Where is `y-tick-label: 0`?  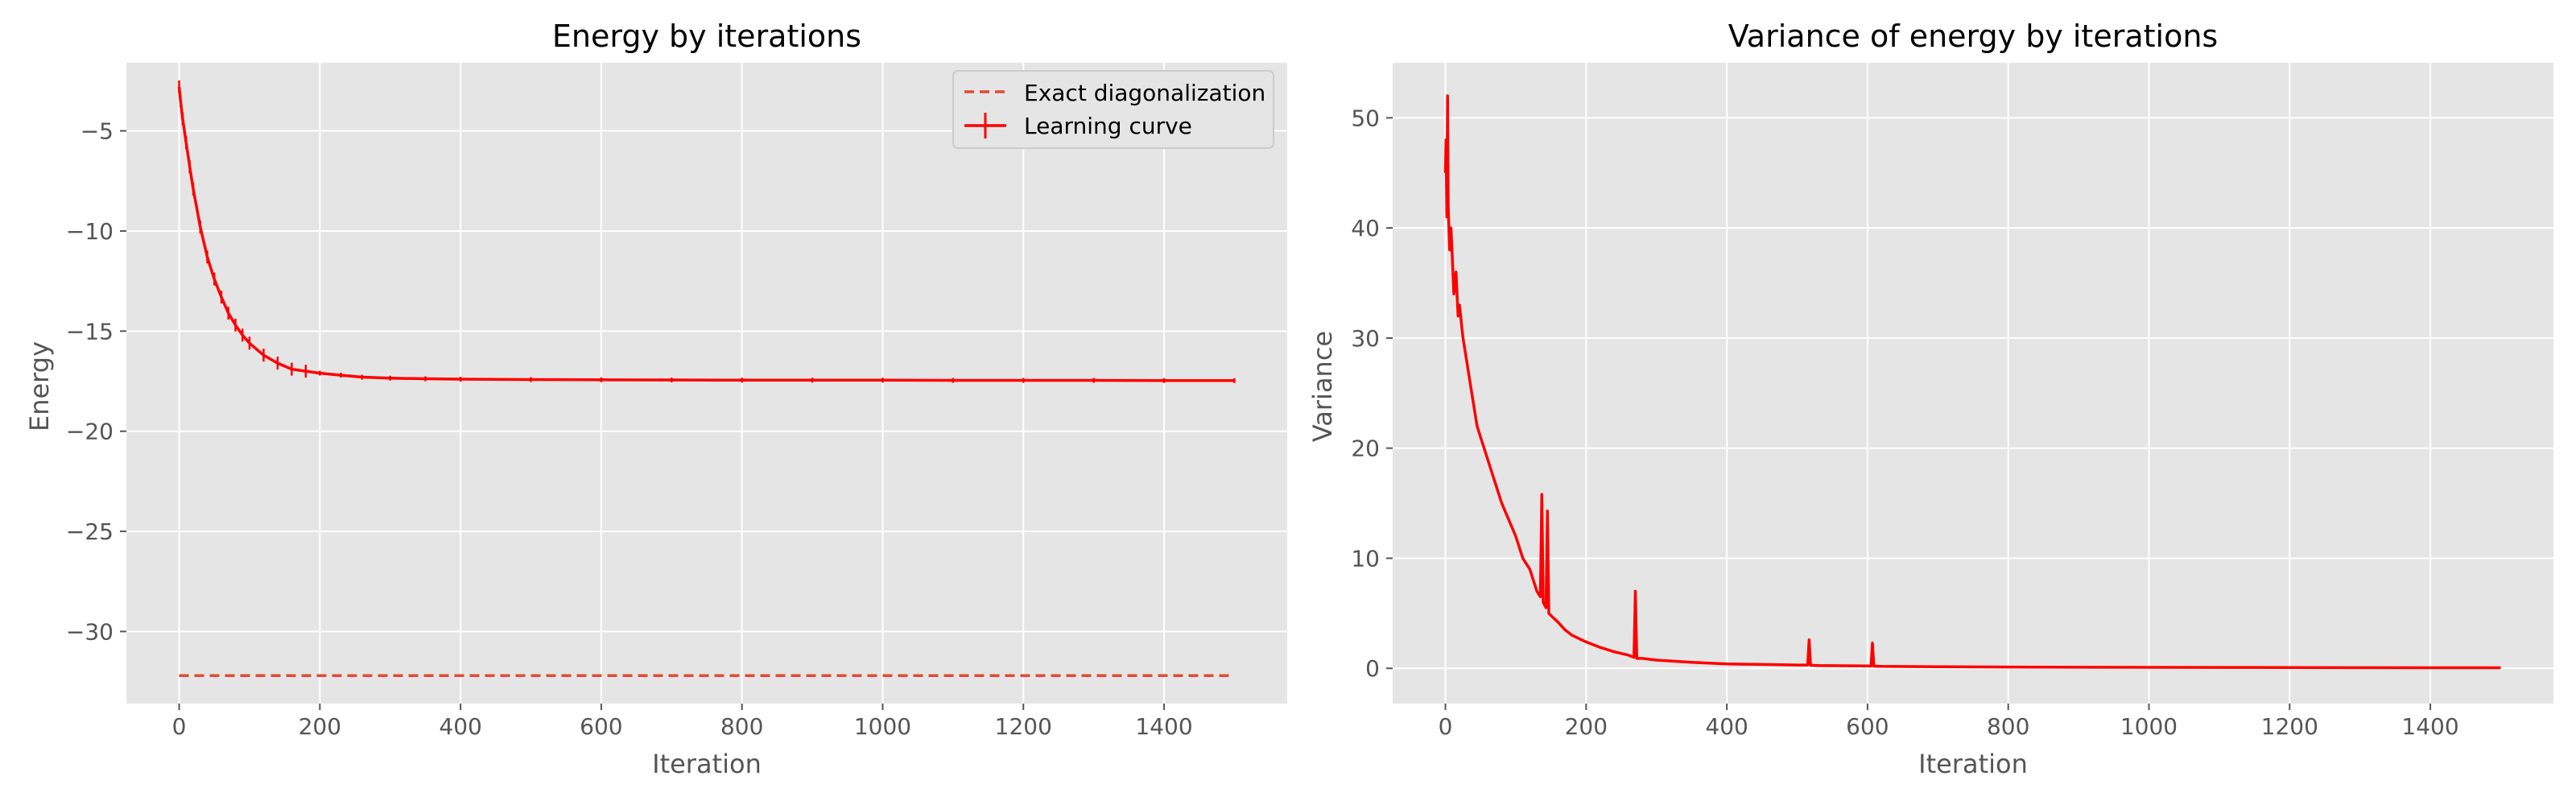 y-tick-label: 0 is located at coordinates (1372, 668).